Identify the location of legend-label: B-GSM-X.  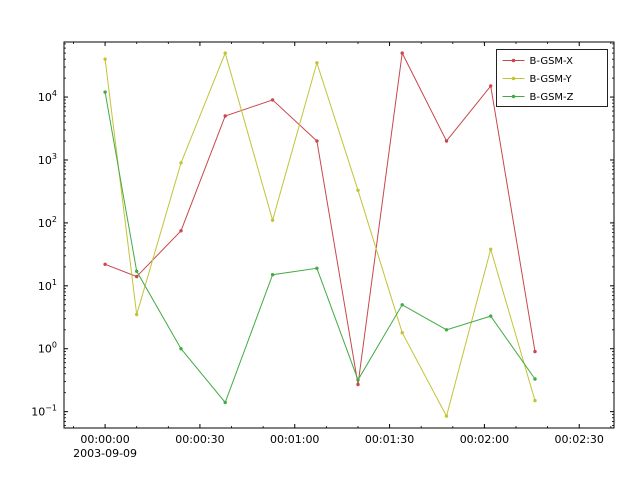
(552, 61).